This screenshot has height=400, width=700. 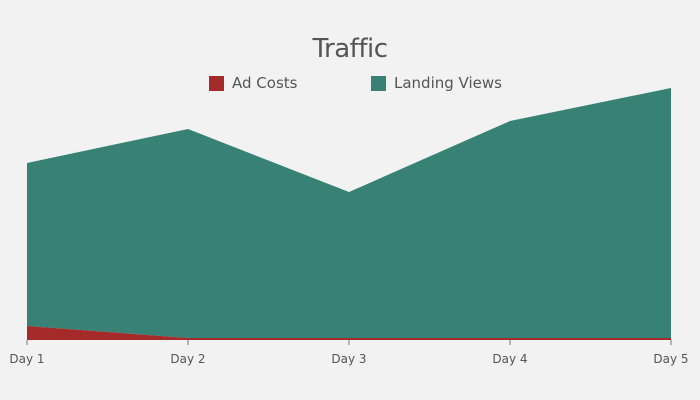 I want to click on chart-title: Traffic, so click(x=350, y=49).